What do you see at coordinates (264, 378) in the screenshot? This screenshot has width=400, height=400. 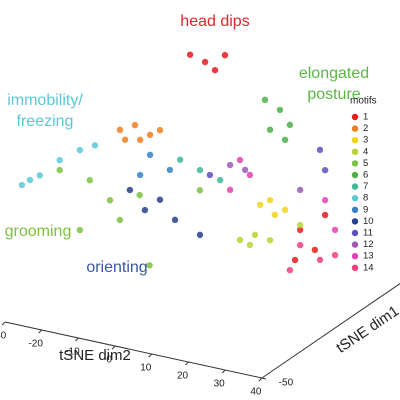 I see `y-tick` at bounding box center [264, 378].